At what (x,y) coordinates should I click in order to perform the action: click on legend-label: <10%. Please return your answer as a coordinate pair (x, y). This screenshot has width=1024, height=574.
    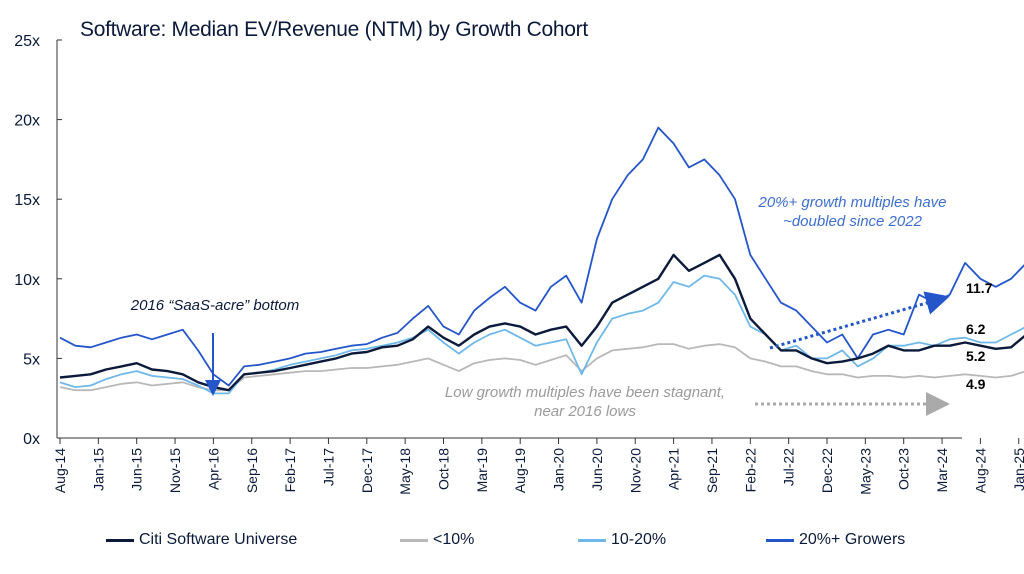
    Looking at the image, I should click on (454, 539).